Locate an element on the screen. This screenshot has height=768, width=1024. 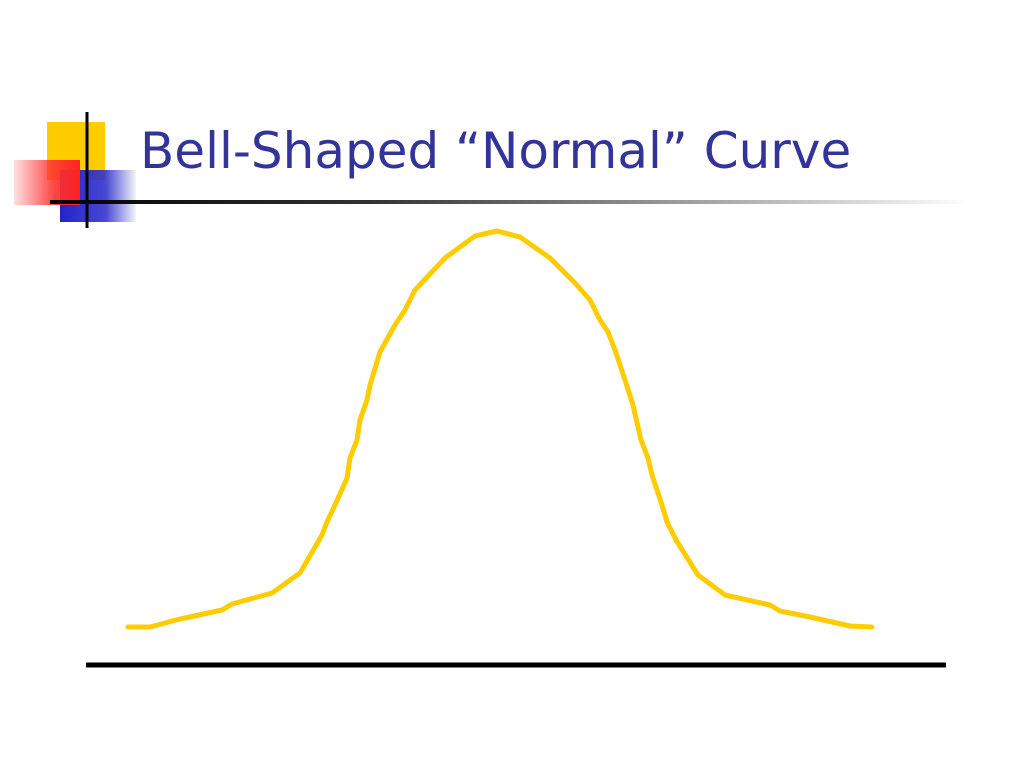
red-square is located at coordinates (47, 182).